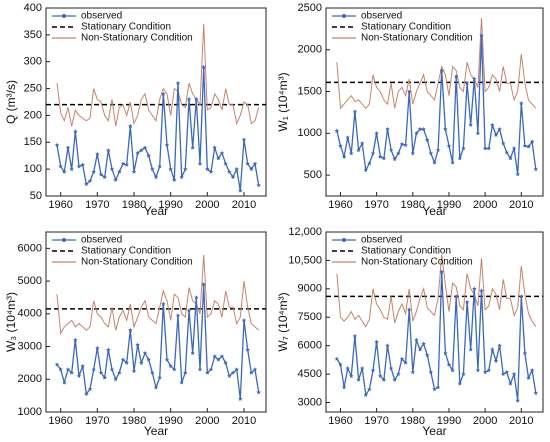 The height and width of the screenshot is (442, 550). What do you see at coordinates (310, 133) in the screenshot?
I see `y-tick-label: 1000` at bounding box center [310, 133].